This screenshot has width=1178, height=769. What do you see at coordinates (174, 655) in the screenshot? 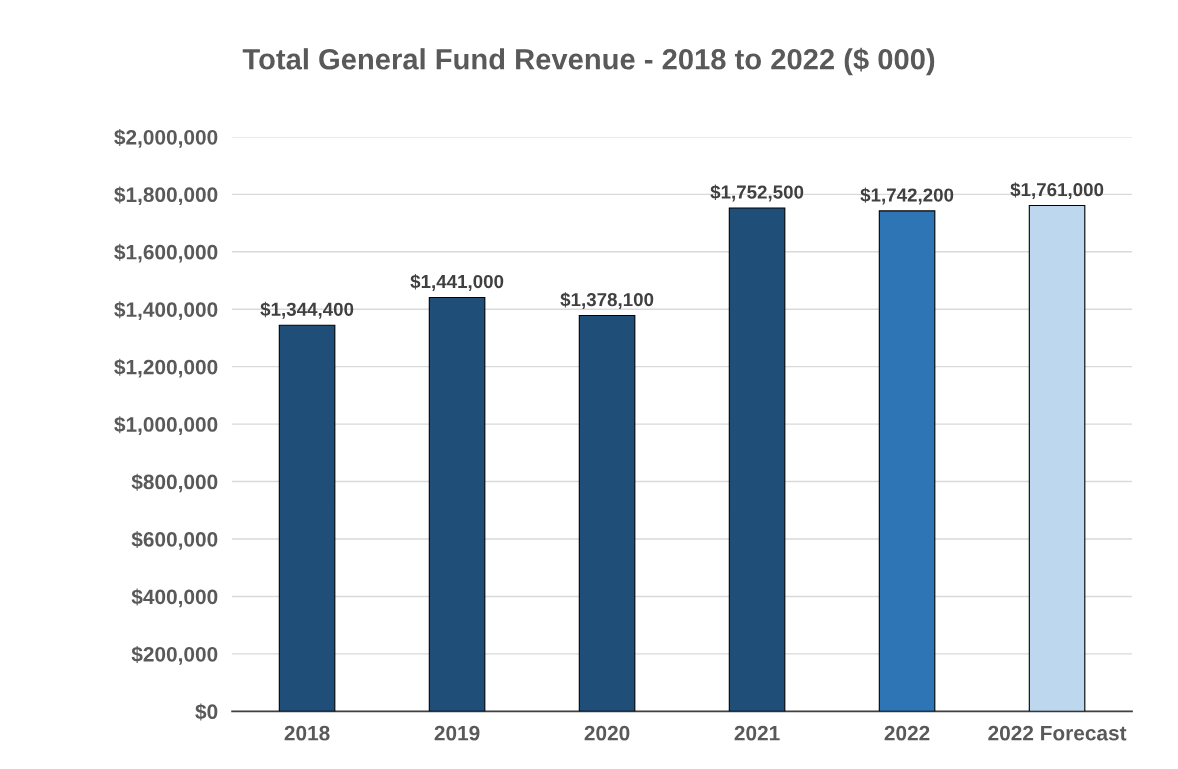
I see `y-tick-label: $200,000` at bounding box center [174, 655].